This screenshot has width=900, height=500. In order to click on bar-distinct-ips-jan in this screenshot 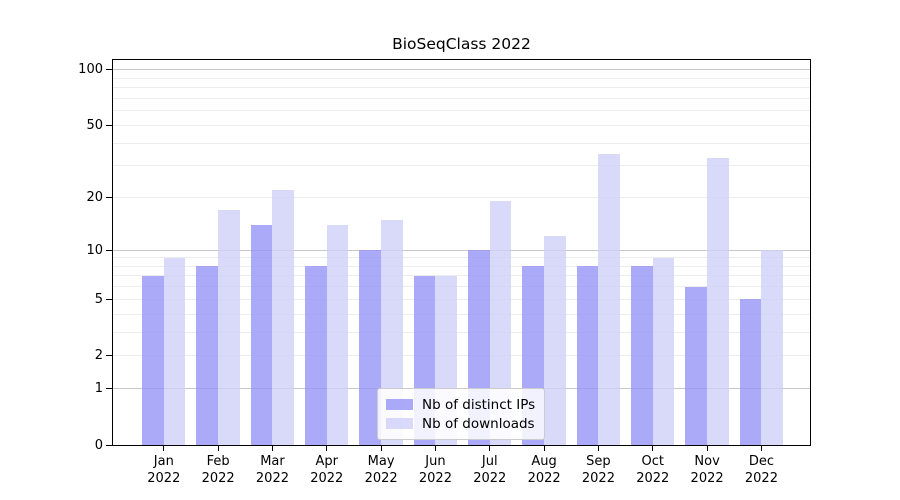, I will do `click(153, 360)`.